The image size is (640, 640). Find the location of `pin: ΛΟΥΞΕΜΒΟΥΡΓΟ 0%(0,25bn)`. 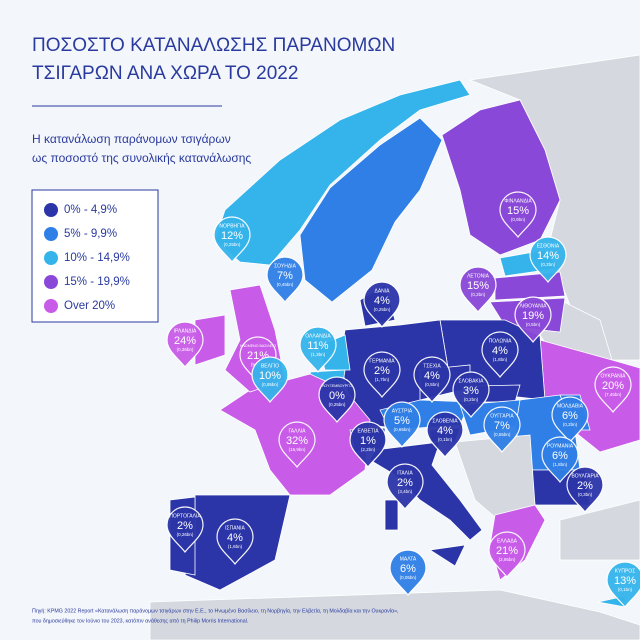

pin: ΛΟΥΞΕΜΒΟΥΡΓΟ 0%(0,25bn) is located at coordinates (337, 399).